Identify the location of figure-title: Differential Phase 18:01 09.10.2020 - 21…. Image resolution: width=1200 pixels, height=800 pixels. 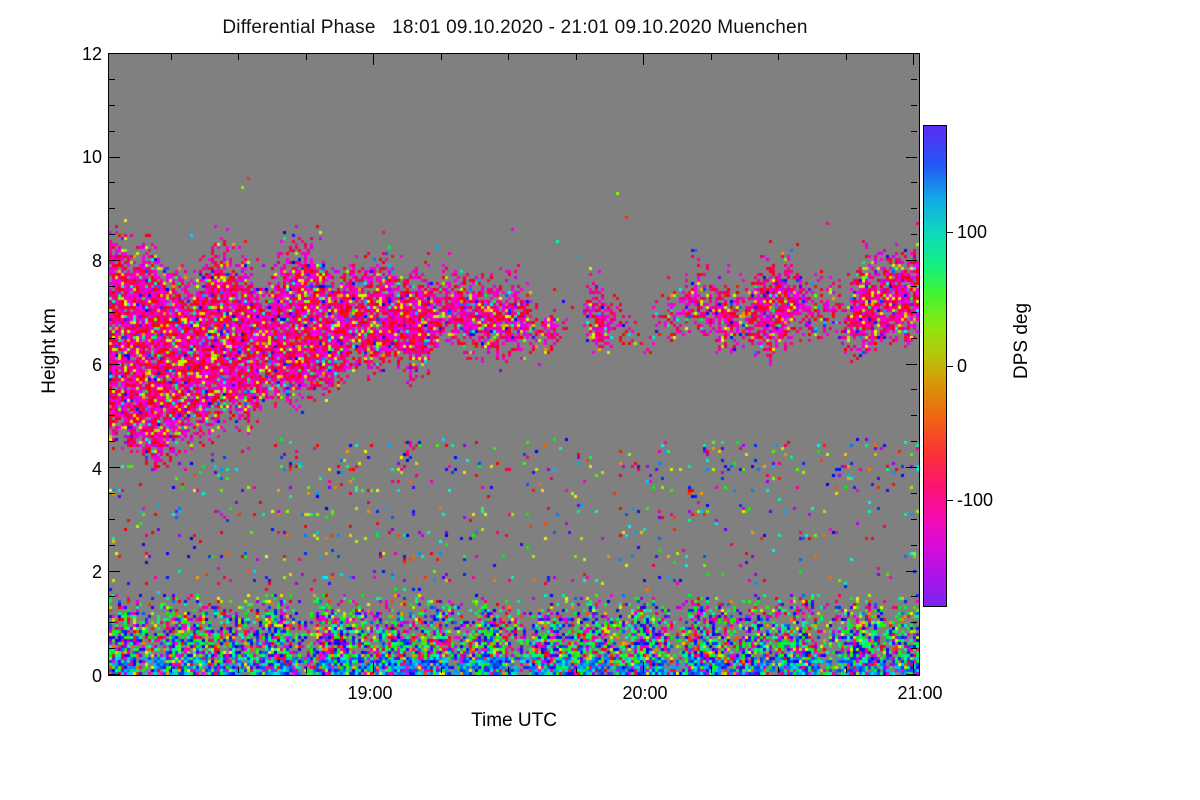
(515, 27).